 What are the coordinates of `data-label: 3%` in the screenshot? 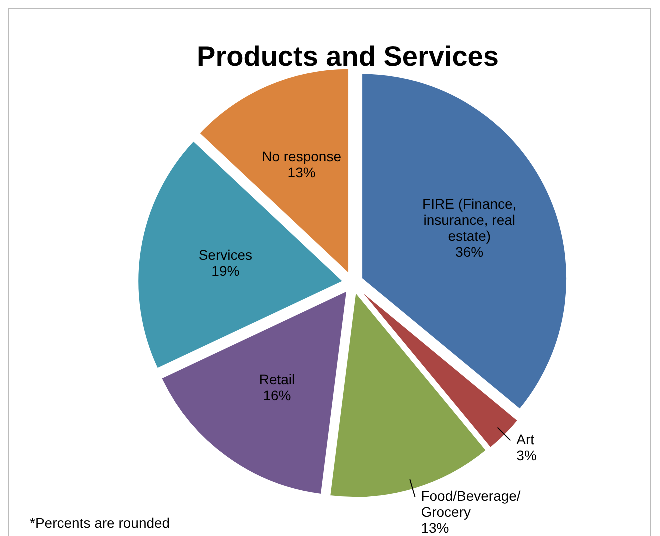 It's located at (526, 456).